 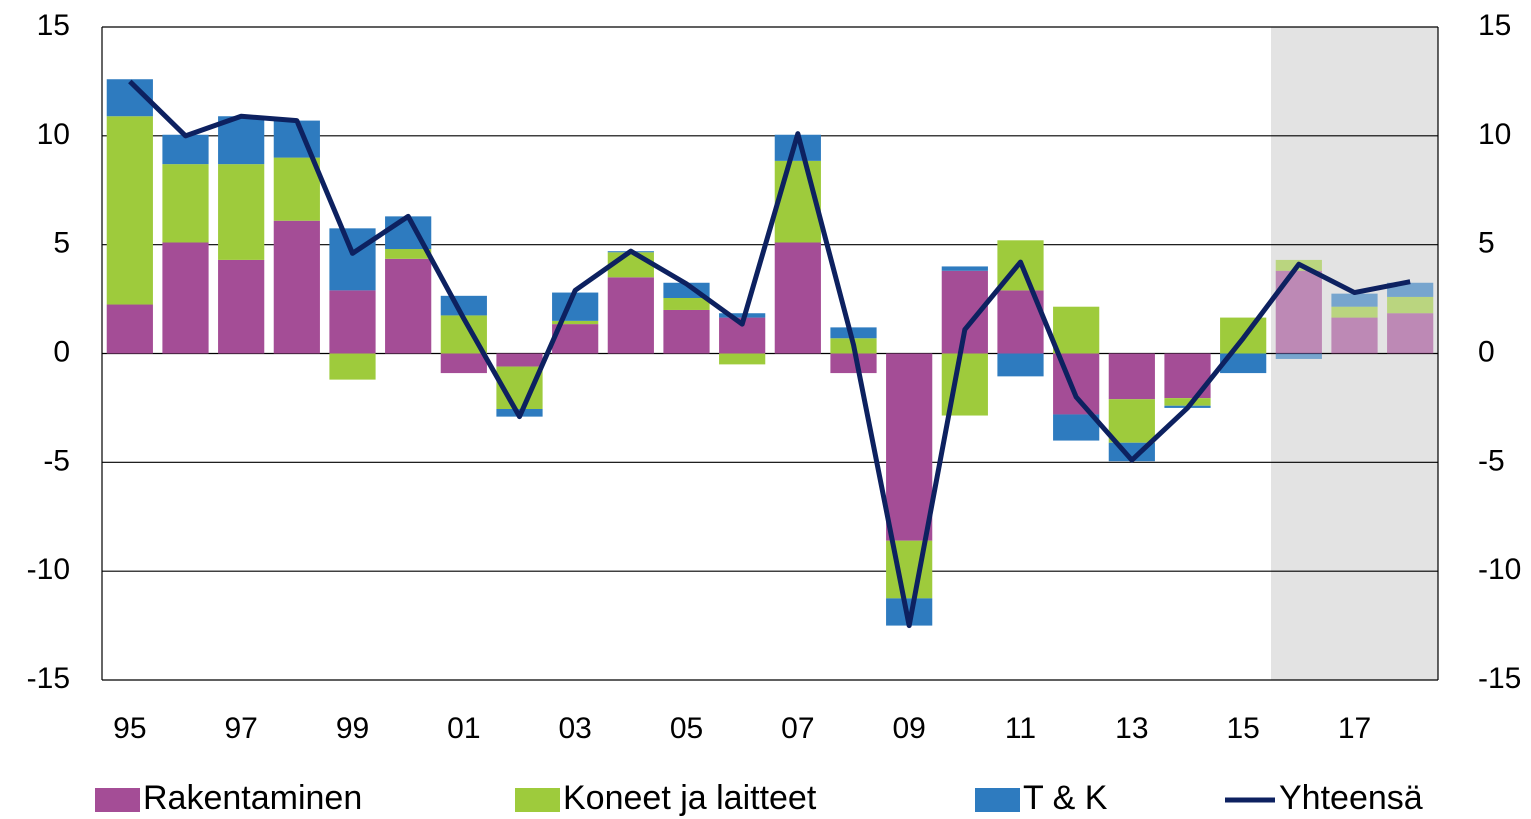 What do you see at coordinates (797, 728) in the screenshot?
I see `x-tick-label: 07` at bounding box center [797, 728].